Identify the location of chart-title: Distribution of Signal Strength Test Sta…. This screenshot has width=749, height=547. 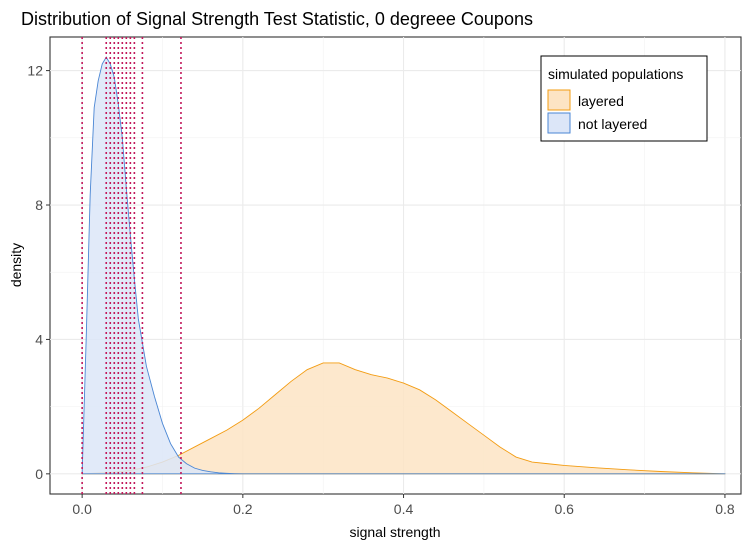
(277, 19).